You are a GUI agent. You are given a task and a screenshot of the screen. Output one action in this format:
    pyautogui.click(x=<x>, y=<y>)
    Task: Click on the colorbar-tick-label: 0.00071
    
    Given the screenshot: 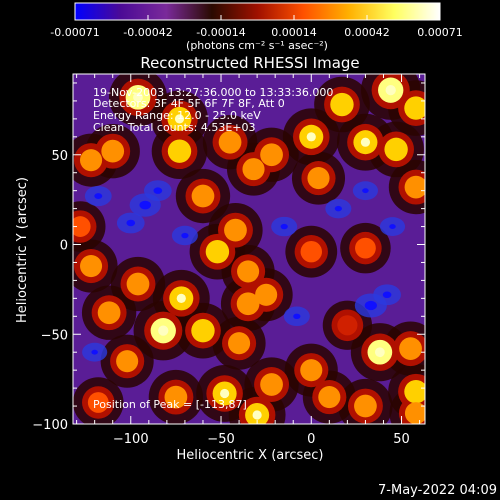 What is the action you would take?
    pyautogui.click(x=440, y=32)
    